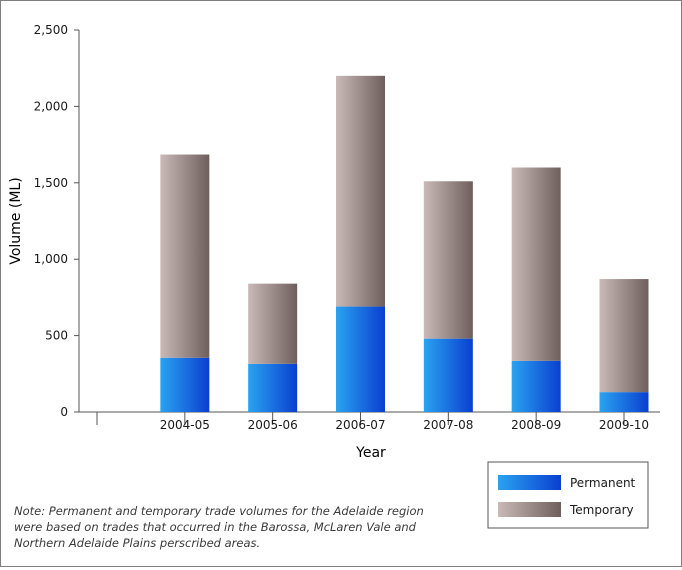 The image size is (682, 570). I want to click on legend-swatch-temporary, so click(529, 509).